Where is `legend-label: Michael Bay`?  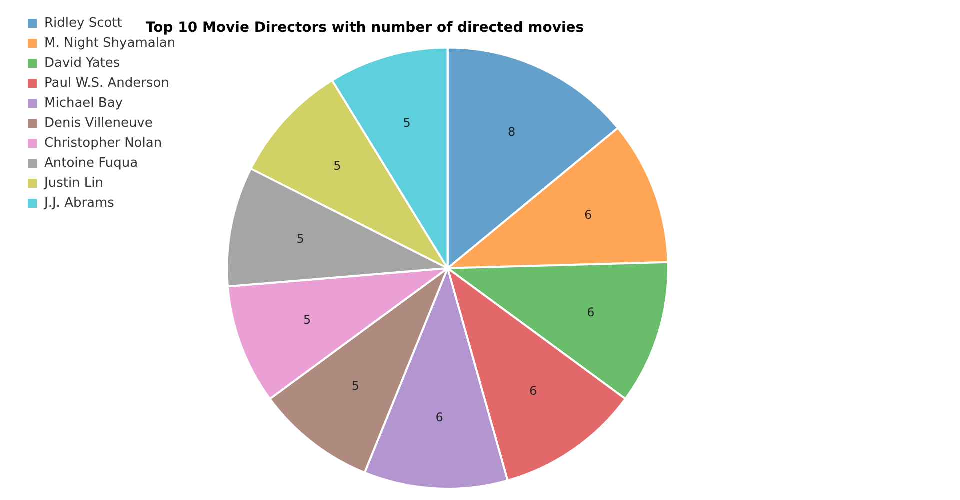 legend-label: Michael Bay is located at coordinates (84, 103).